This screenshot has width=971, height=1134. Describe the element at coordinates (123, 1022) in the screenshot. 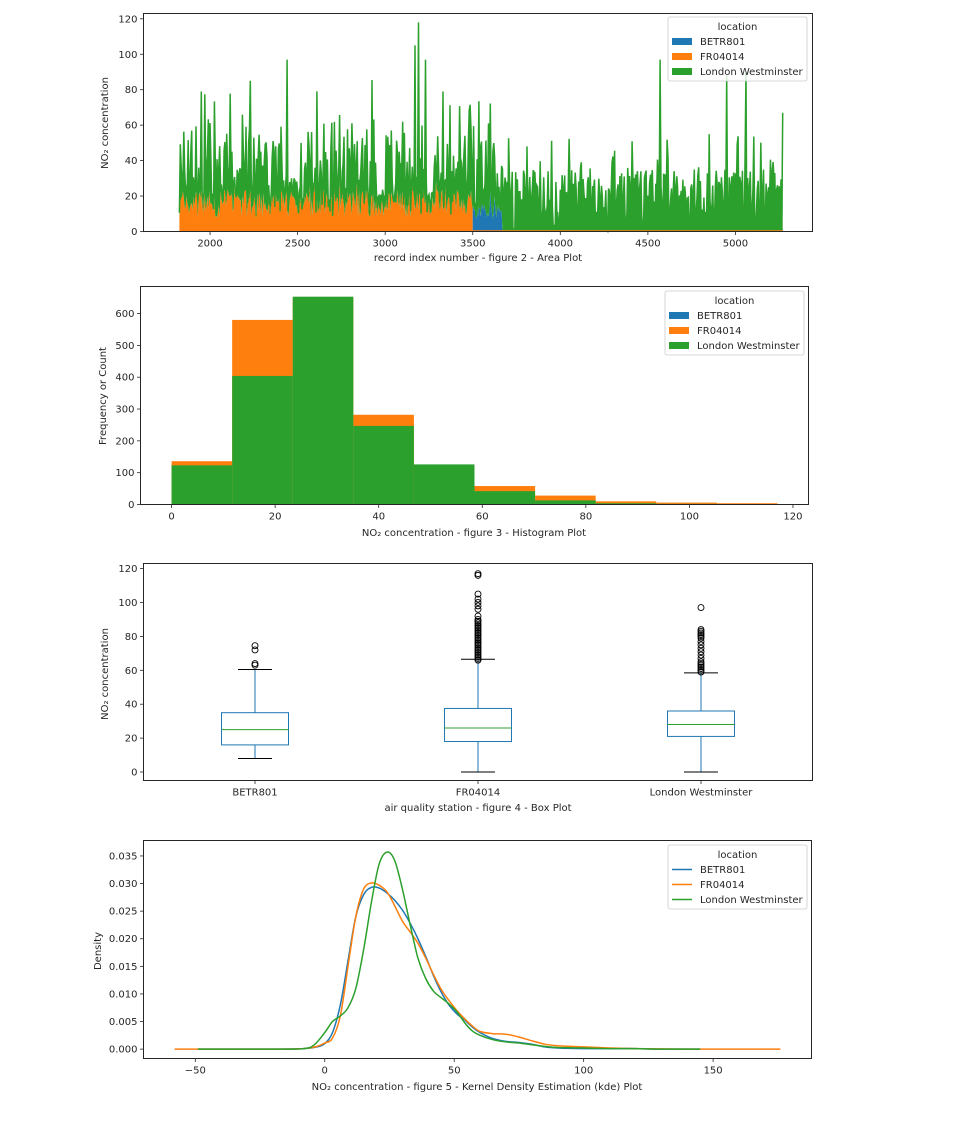

I see `y-tick-label: 0.005` at that location.